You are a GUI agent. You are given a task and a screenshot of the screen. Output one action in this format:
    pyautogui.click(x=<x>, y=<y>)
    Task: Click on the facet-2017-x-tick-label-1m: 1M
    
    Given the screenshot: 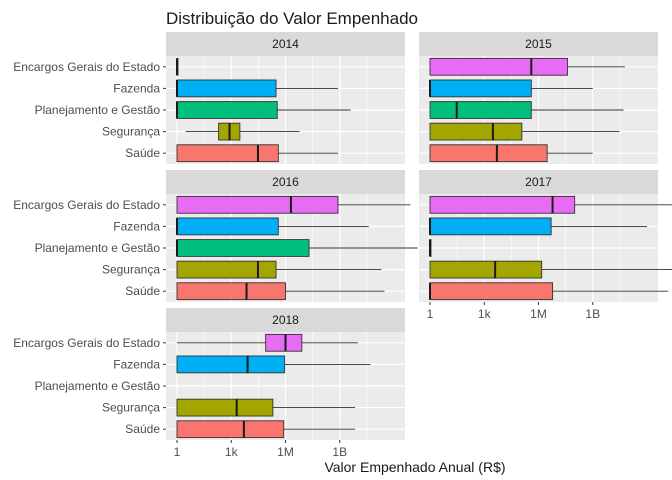 What is the action you would take?
    pyautogui.click(x=538, y=314)
    